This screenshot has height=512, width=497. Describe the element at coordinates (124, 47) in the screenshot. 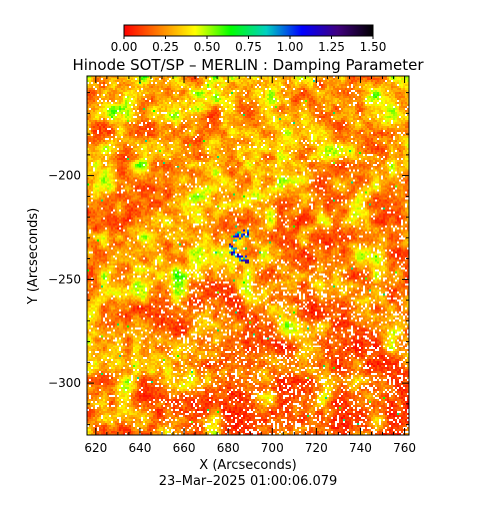

I see `colorbar-tick-label: 0.00` at that location.